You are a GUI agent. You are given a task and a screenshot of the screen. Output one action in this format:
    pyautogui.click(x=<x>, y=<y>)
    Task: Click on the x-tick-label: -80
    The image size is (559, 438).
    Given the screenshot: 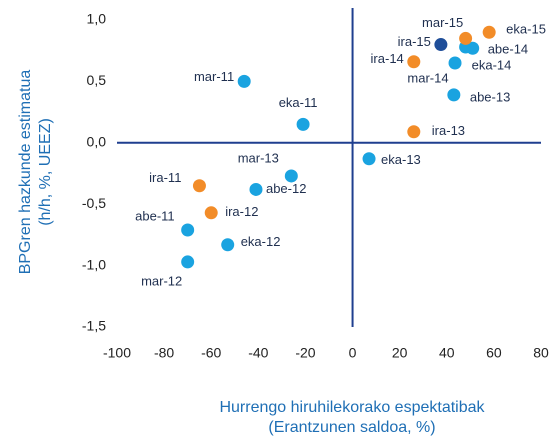 What is the action you would take?
    pyautogui.click(x=164, y=353)
    